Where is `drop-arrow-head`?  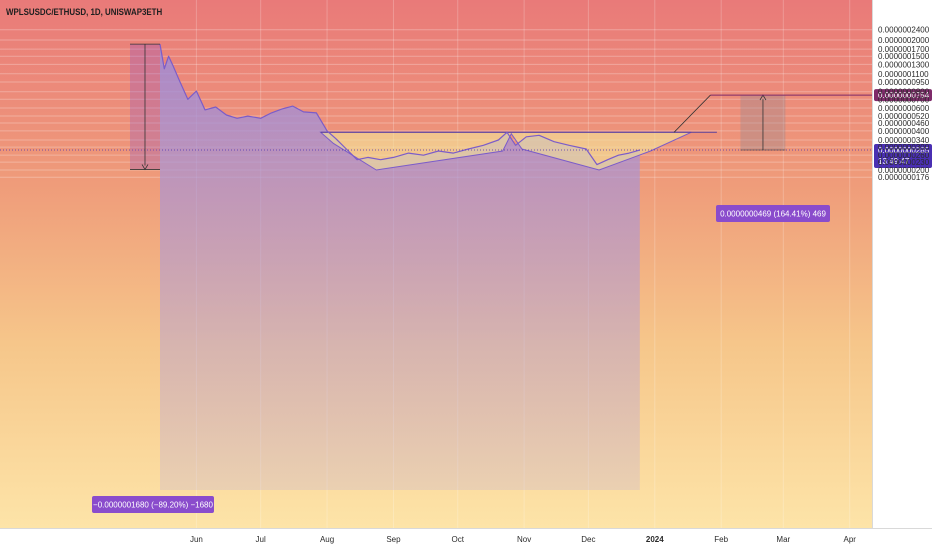
drop-arrow-head is located at coordinates (145, 167).